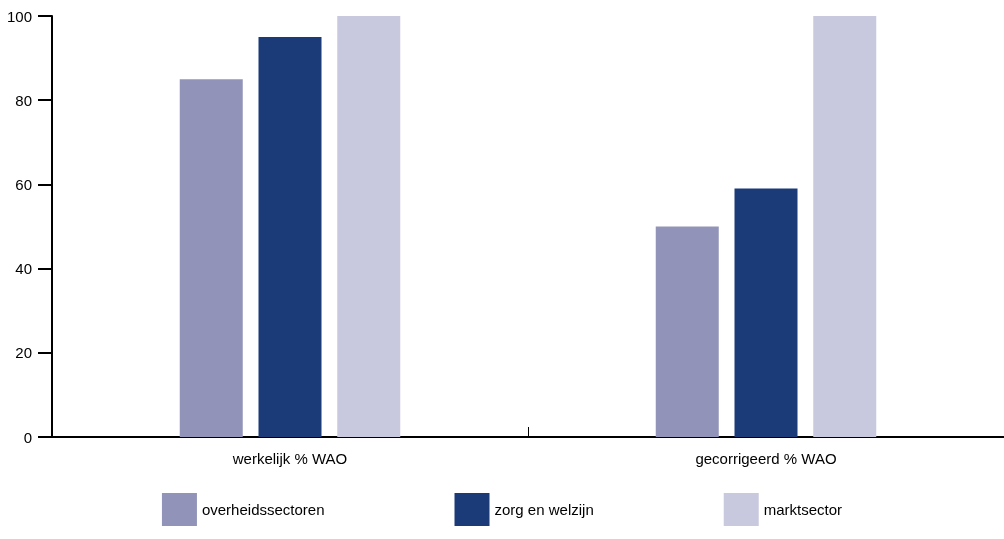 This screenshot has width=1004, height=539. What do you see at coordinates (289, 458) in the screenshot?
I see `x-tick-label: werkelijk % WAO` at bounding box center [289, 458].